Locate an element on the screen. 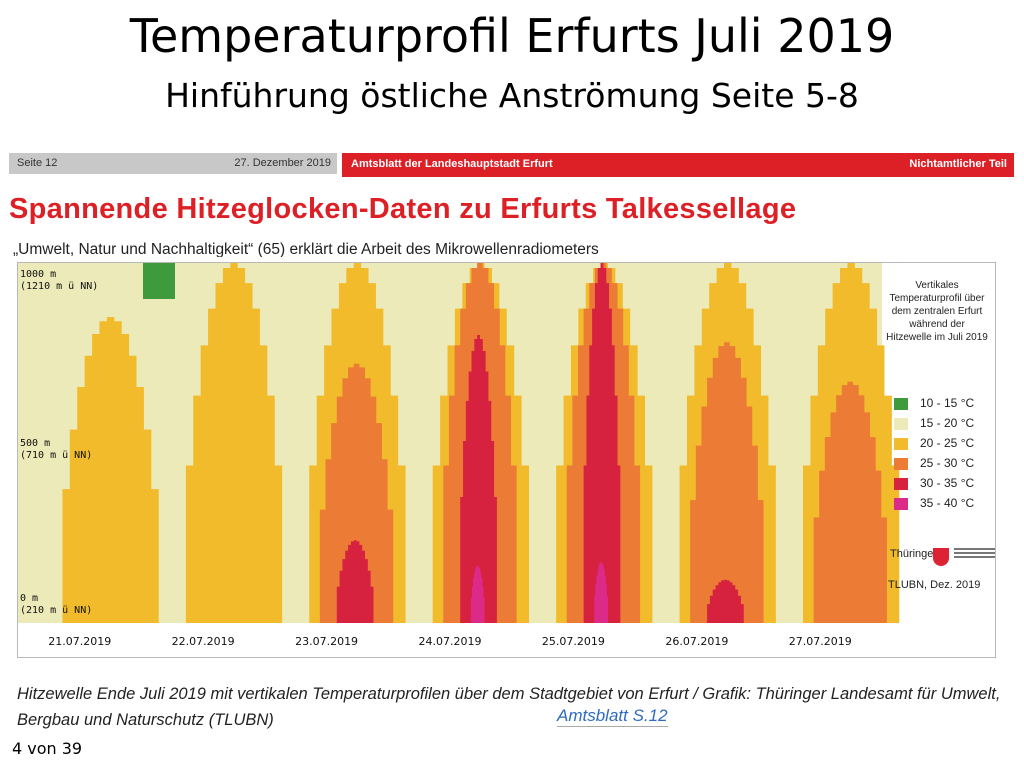 The image size is (1024, 768). newspaper-section: Nichtamtlicher Teil is located at coordinates (958, 164).